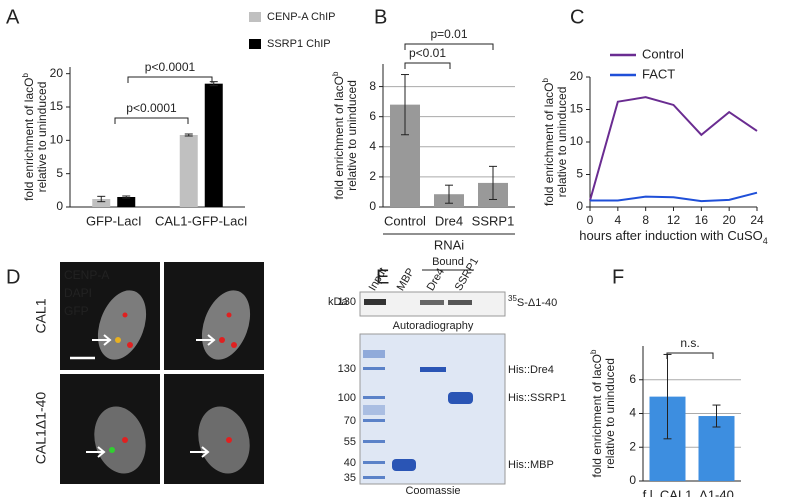 The width and height of the screenshot is (800, 497). What do you see at coordinates (729, 220) in the screenshot?
I see `x-tick-label: 20` at bounding box center [729, 220].